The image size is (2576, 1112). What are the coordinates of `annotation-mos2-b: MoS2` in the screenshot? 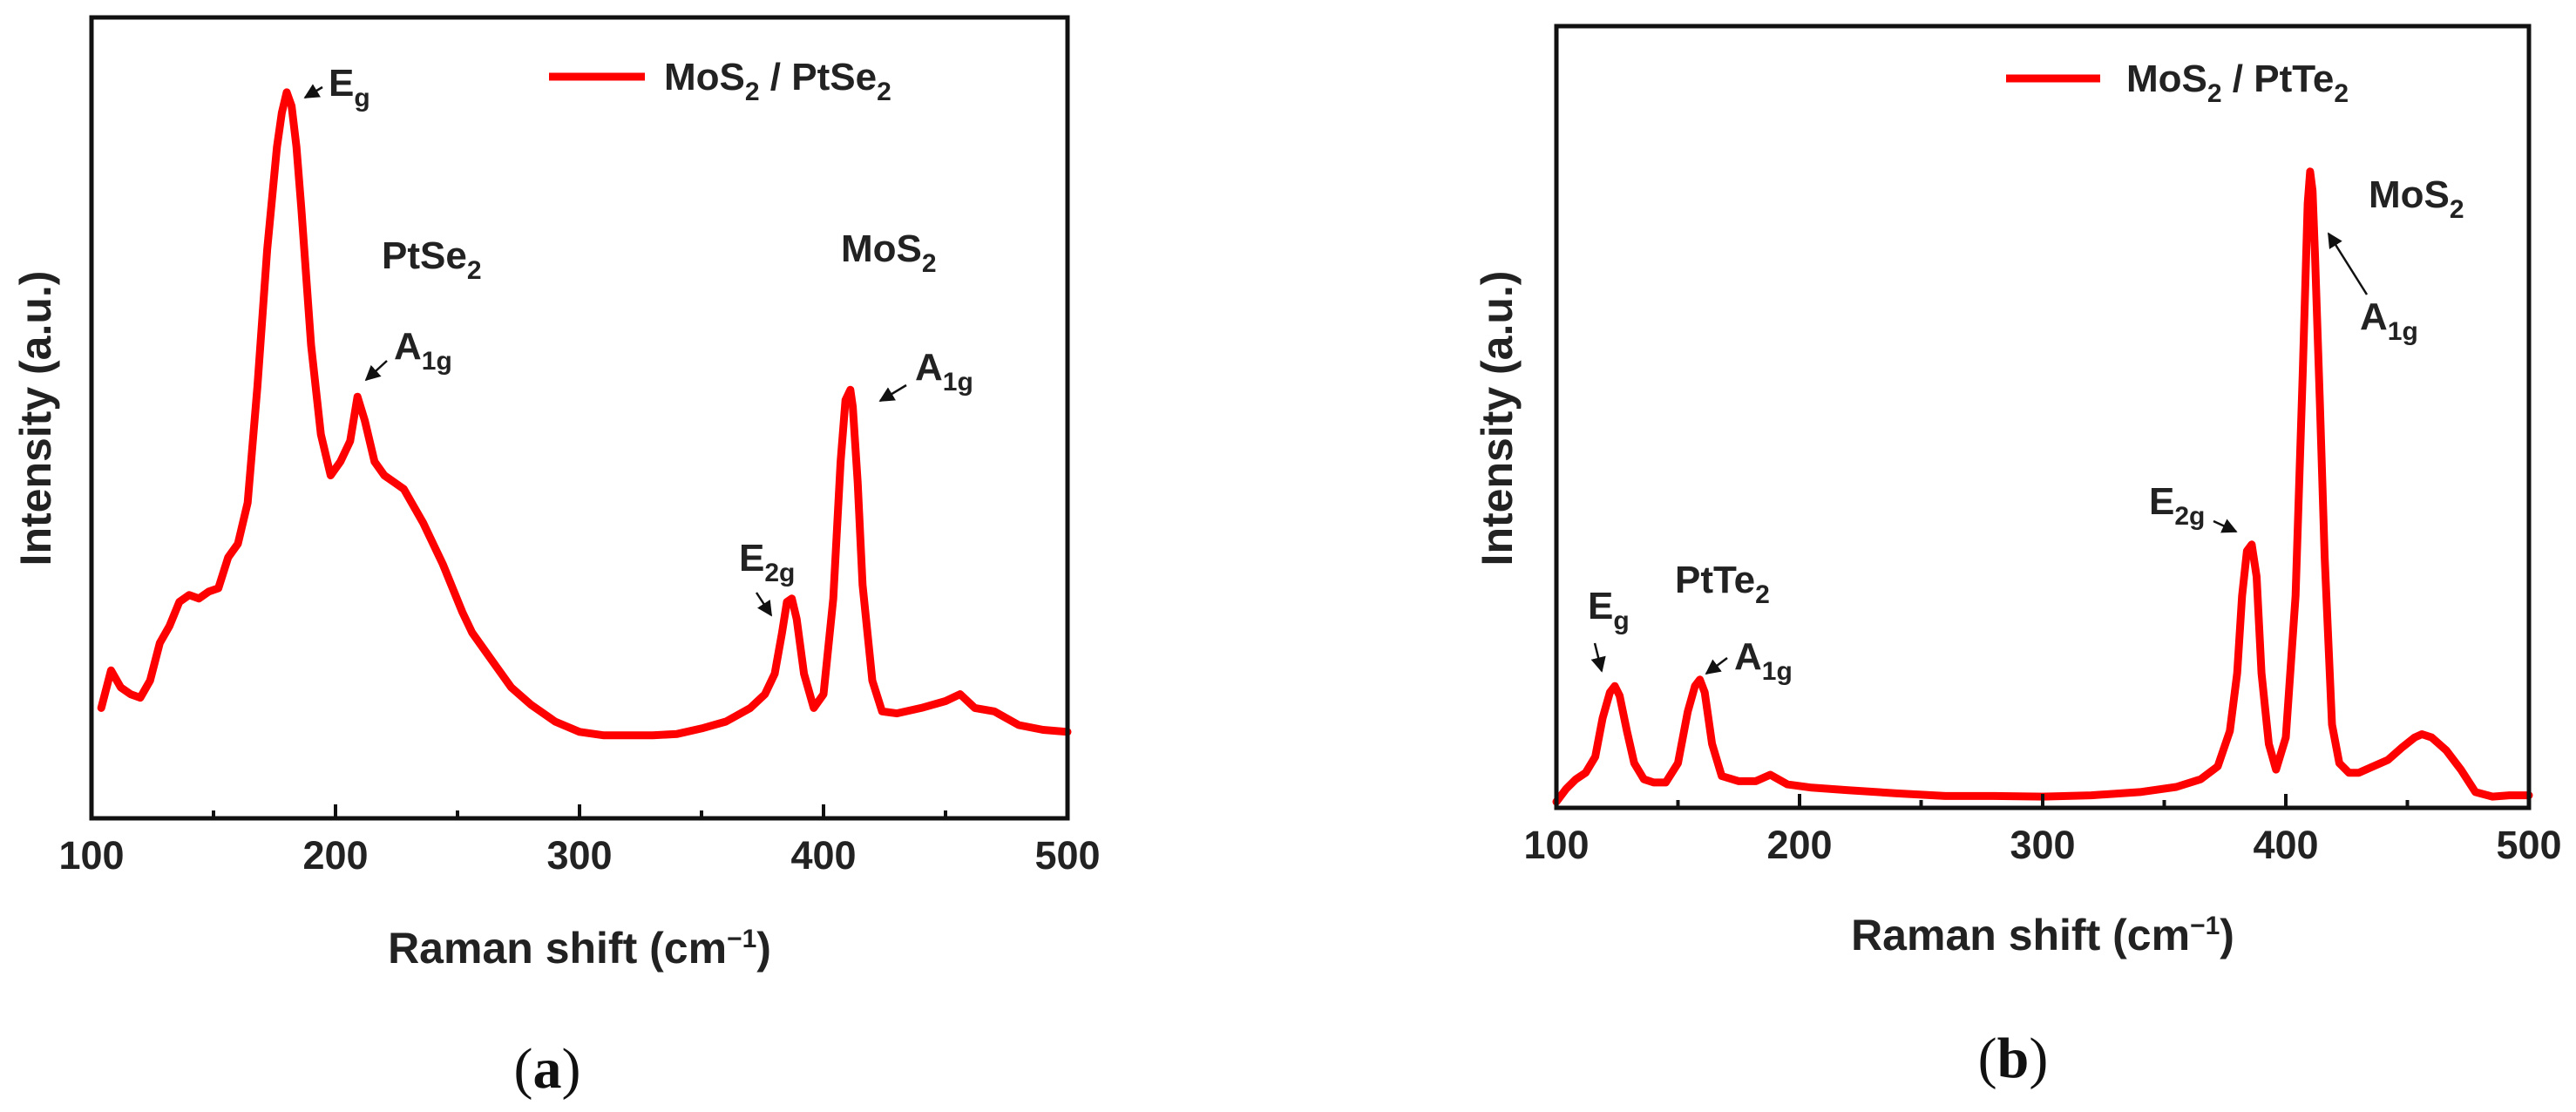 It's located at (2417, 198).